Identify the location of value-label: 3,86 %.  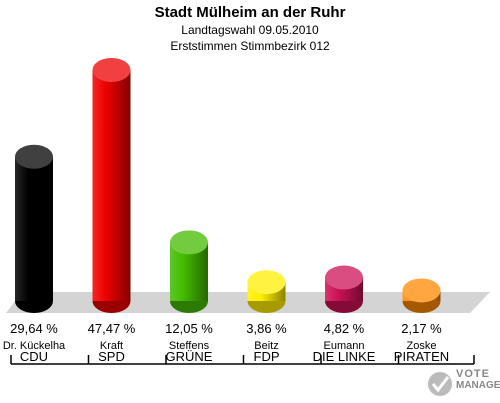
(266, 328).